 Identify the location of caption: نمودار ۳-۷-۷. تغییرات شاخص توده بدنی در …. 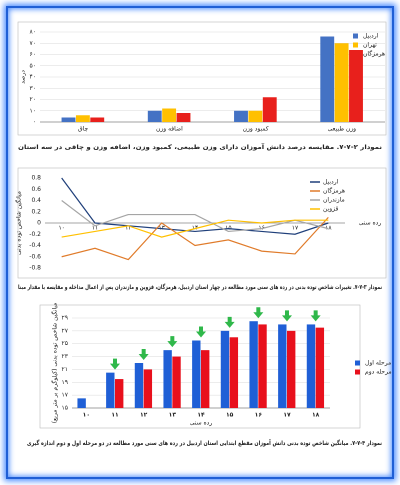
(200, 287).